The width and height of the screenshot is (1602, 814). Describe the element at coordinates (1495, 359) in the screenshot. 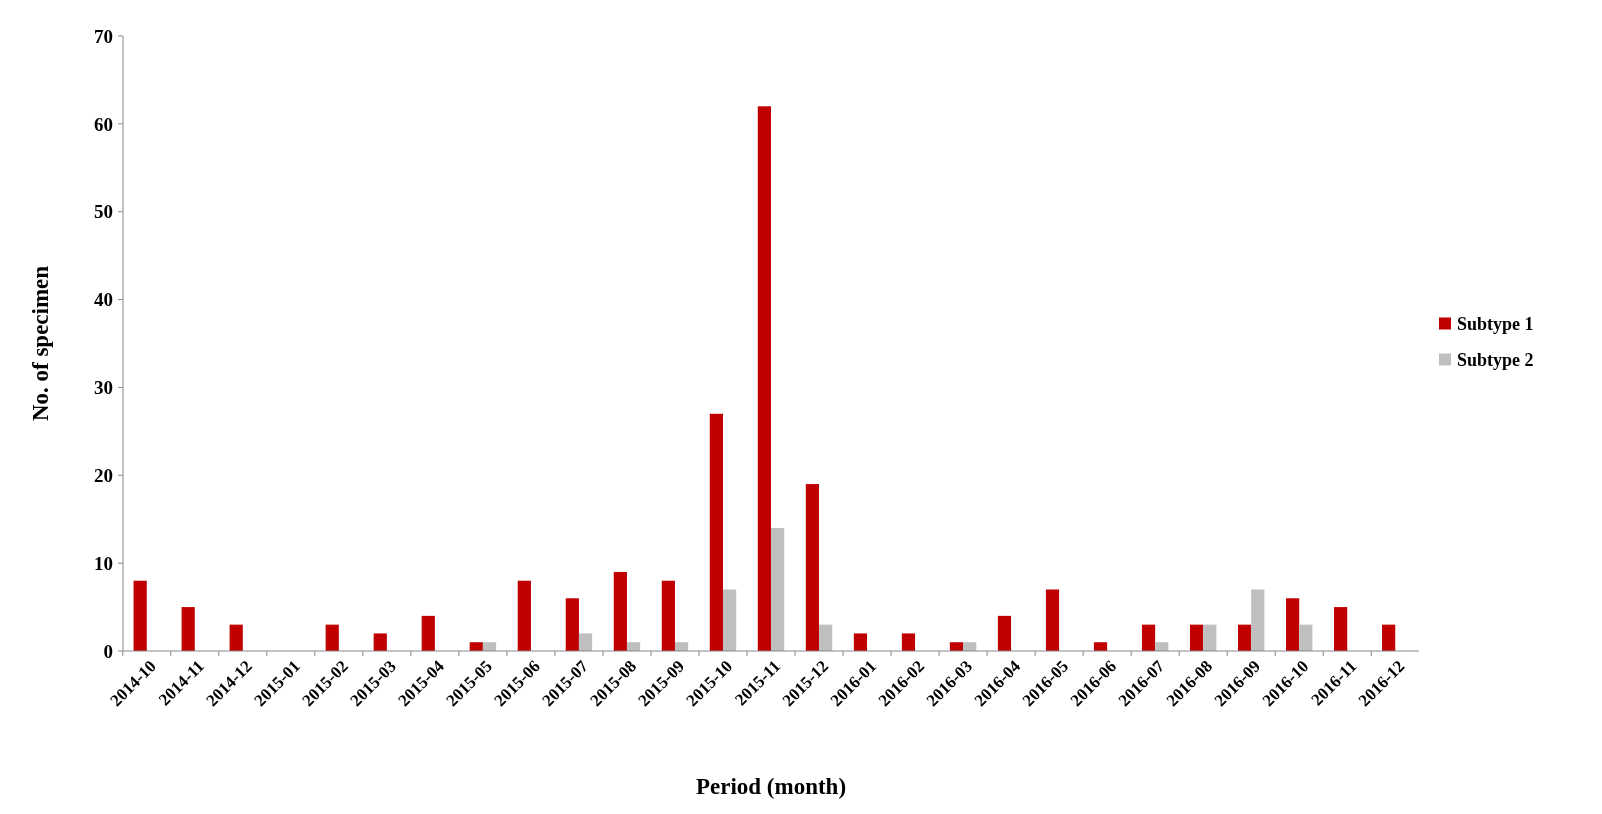

I see `legend-label: Subtype 2` at that location.